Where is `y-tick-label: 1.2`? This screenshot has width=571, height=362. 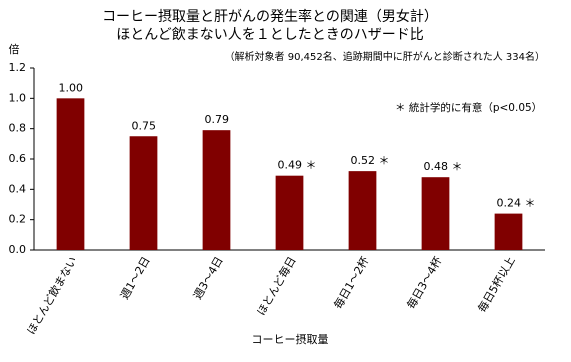 y-tick-label: 1.2 is located at coordinates (18, 67).